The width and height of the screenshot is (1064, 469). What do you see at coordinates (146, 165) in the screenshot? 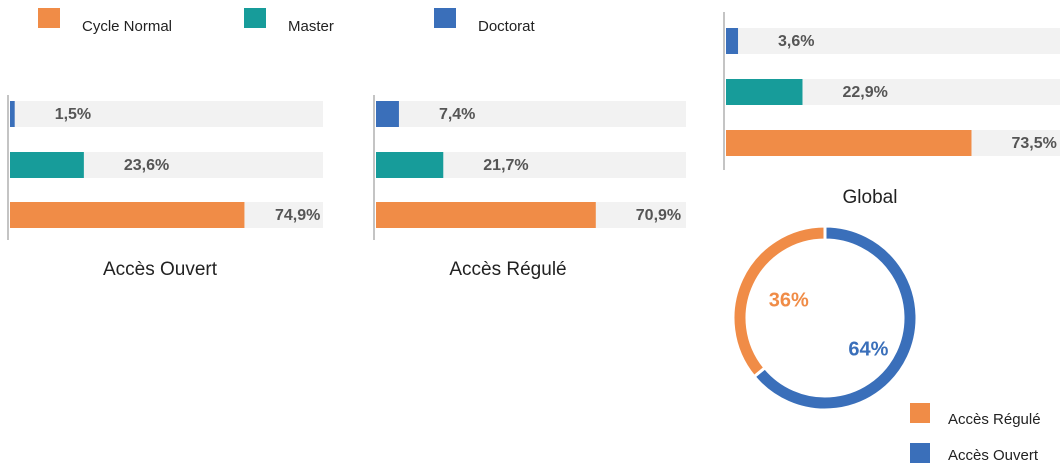
I see `value-label: 23,6%` at bounding box center [146, 165].